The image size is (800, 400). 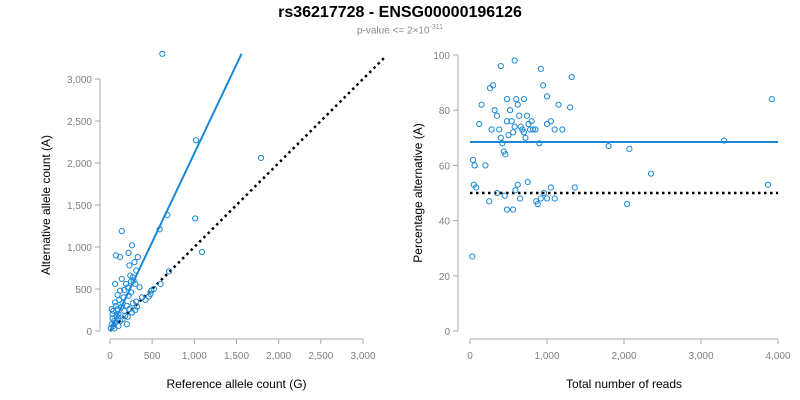 What do you see at coordinates (79, 122) in the screenshot?
I see `left-y-tick-label: 2,500` at bounding box center [79, 122].